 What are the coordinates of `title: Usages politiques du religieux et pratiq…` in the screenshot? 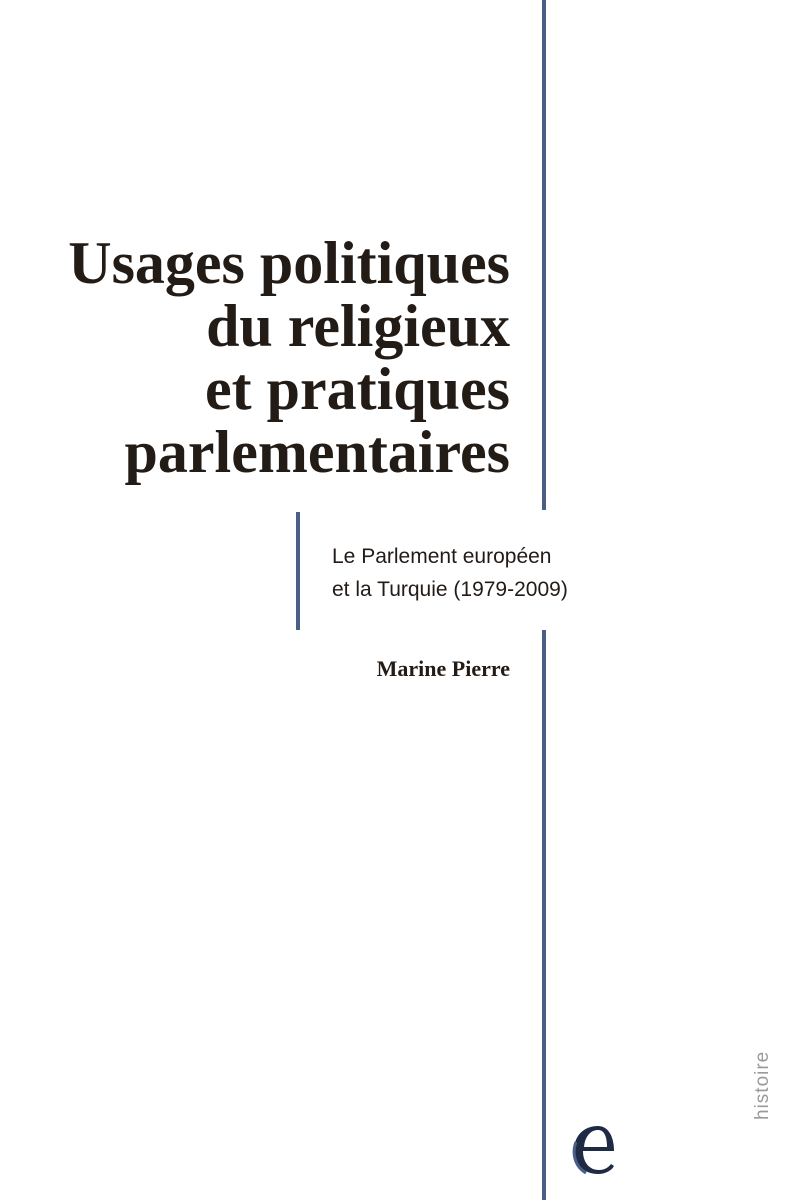 It's located at (289, 358).